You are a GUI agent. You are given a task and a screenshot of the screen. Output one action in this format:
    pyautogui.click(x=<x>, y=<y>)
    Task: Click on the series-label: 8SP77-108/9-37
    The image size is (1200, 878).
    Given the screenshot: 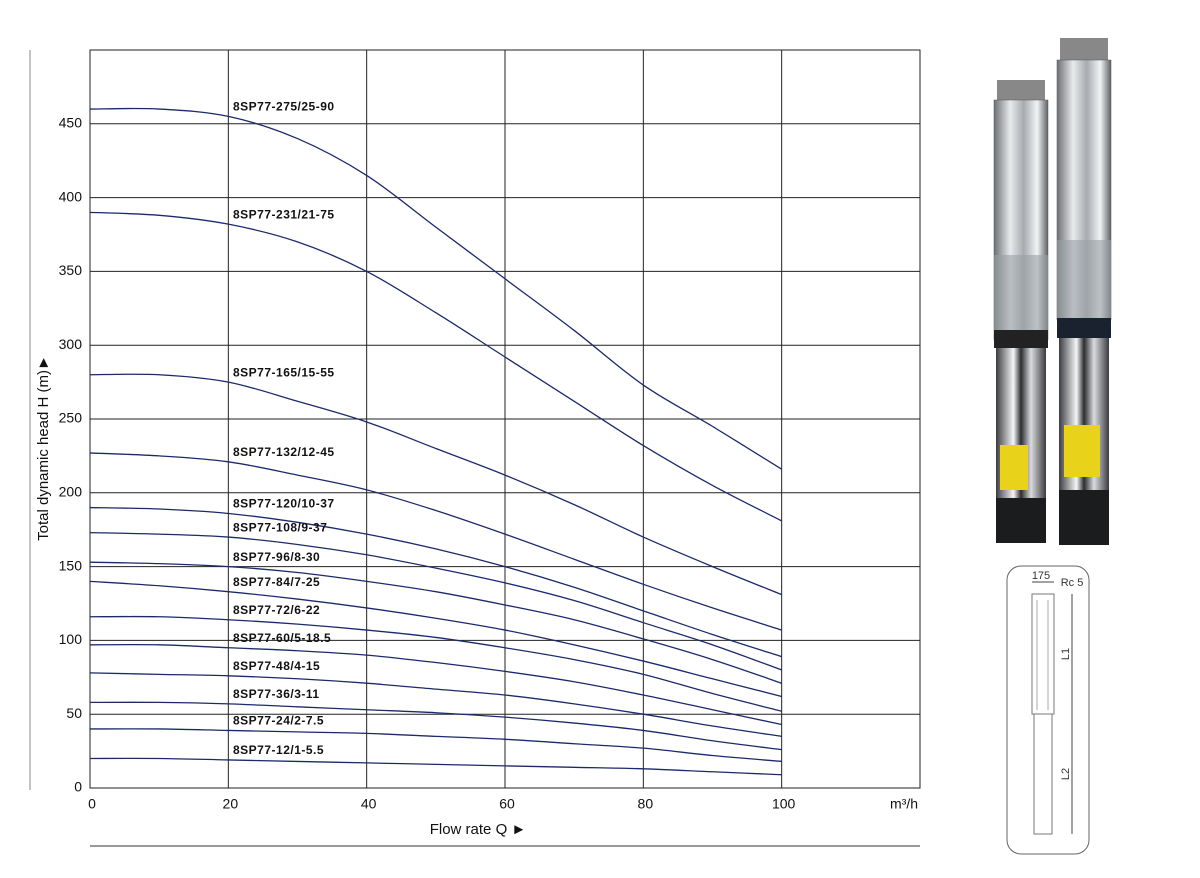 What is the action you would take?
    pyautogui.click(x=280, y=527)
    